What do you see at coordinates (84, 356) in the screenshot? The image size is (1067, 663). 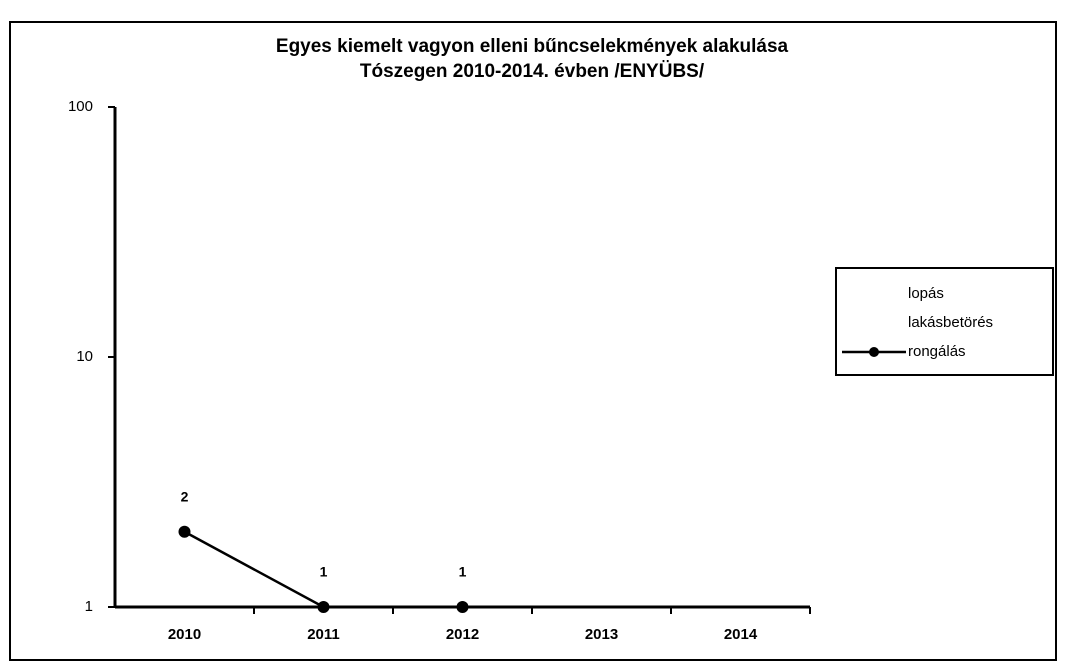 I see `y-tick-label: 10` at bounding box center [84, 356].